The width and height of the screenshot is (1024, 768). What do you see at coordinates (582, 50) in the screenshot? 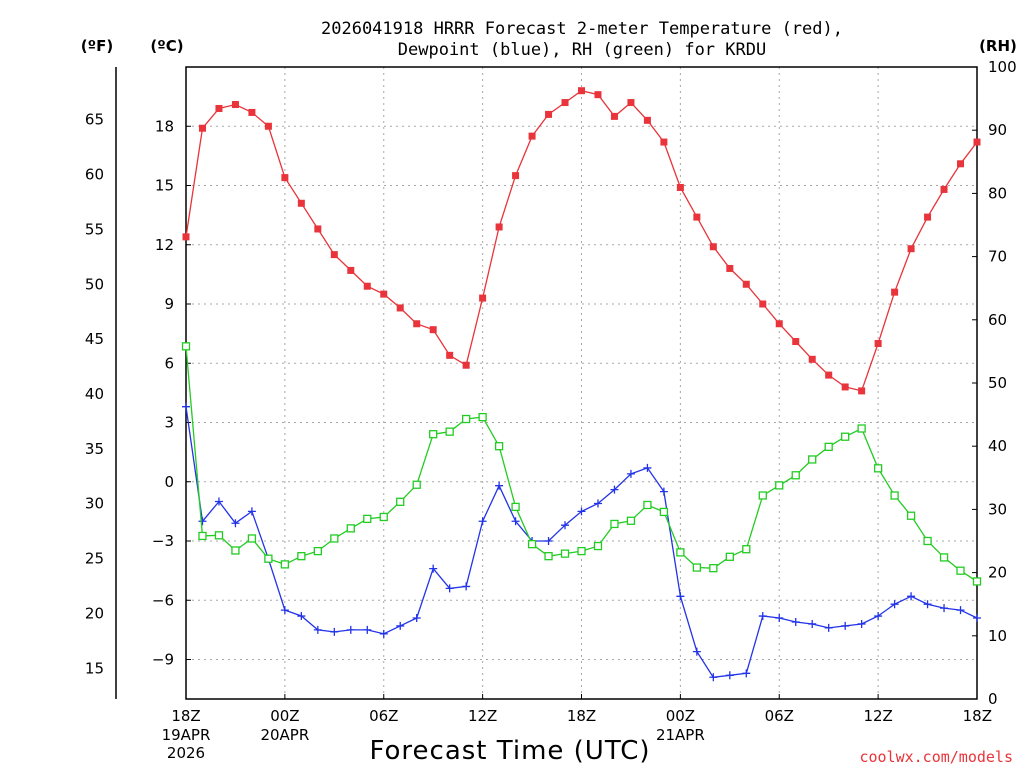
I see `chart-title-line2: Dewpoint (blue), RH (green) for KRDU` at bounding box center [582, 50].